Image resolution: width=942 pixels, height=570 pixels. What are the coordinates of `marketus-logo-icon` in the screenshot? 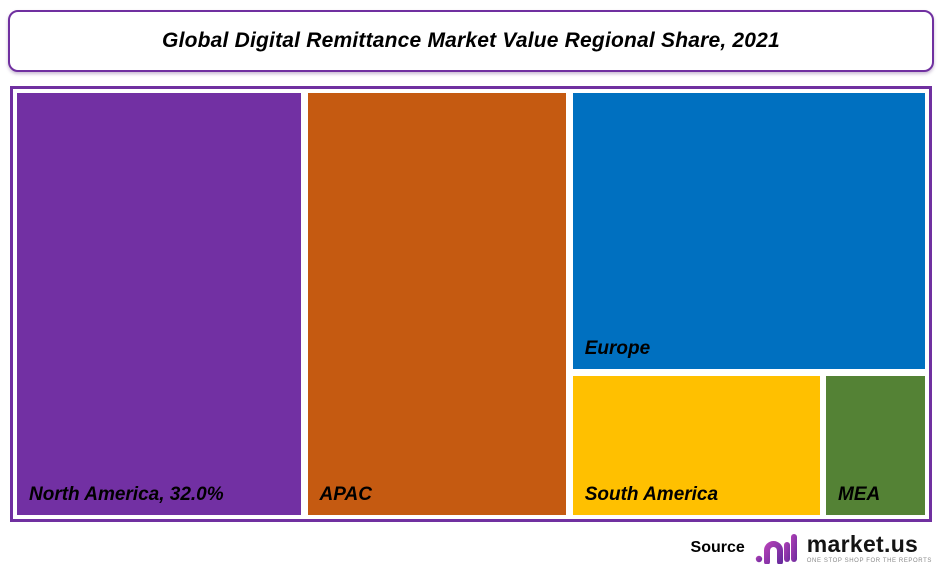 It's located at (776, 549).